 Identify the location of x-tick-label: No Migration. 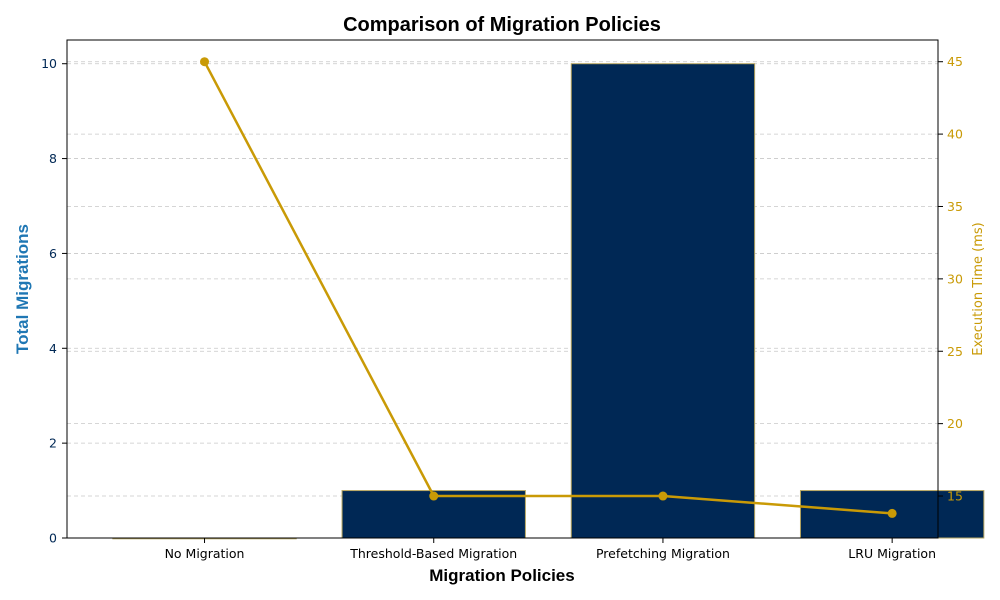
(205, 553).